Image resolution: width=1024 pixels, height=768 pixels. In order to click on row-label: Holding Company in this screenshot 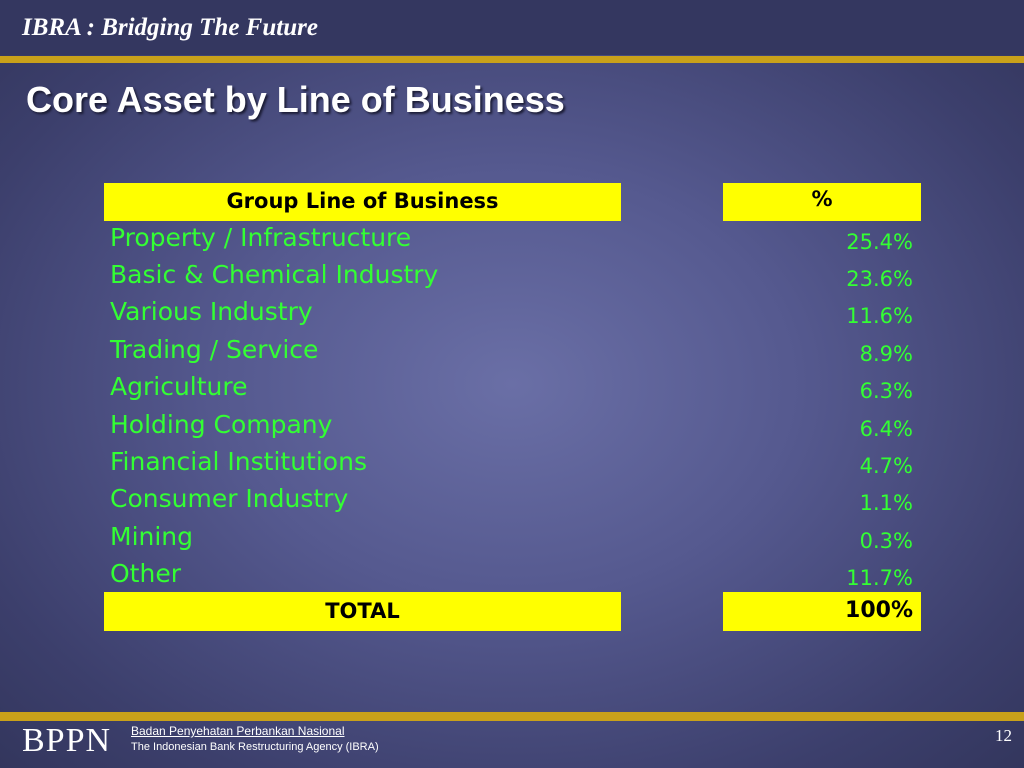, I will do `click(221, 424)`.